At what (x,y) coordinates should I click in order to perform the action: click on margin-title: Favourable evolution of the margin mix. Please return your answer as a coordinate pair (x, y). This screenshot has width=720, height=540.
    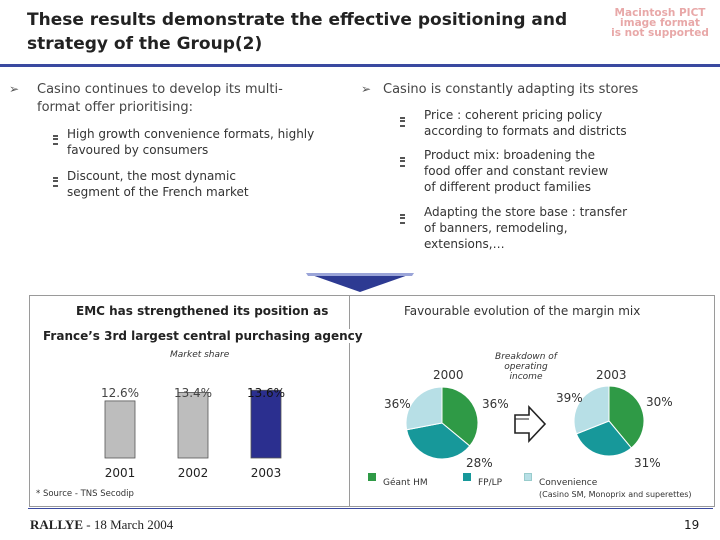
    Looking at the image, I should click on (522, 311).